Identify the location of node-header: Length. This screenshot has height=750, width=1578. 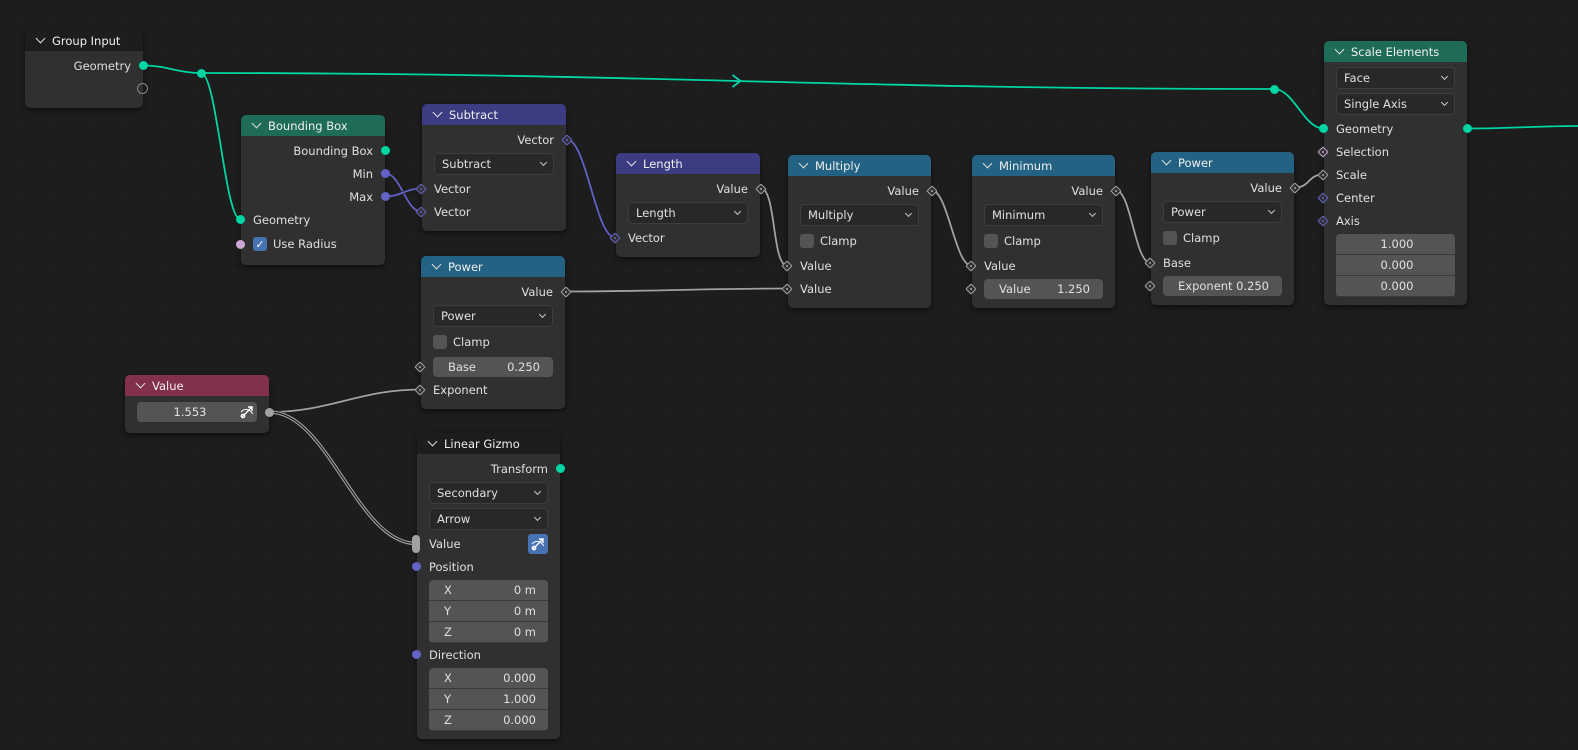
(688, 163).